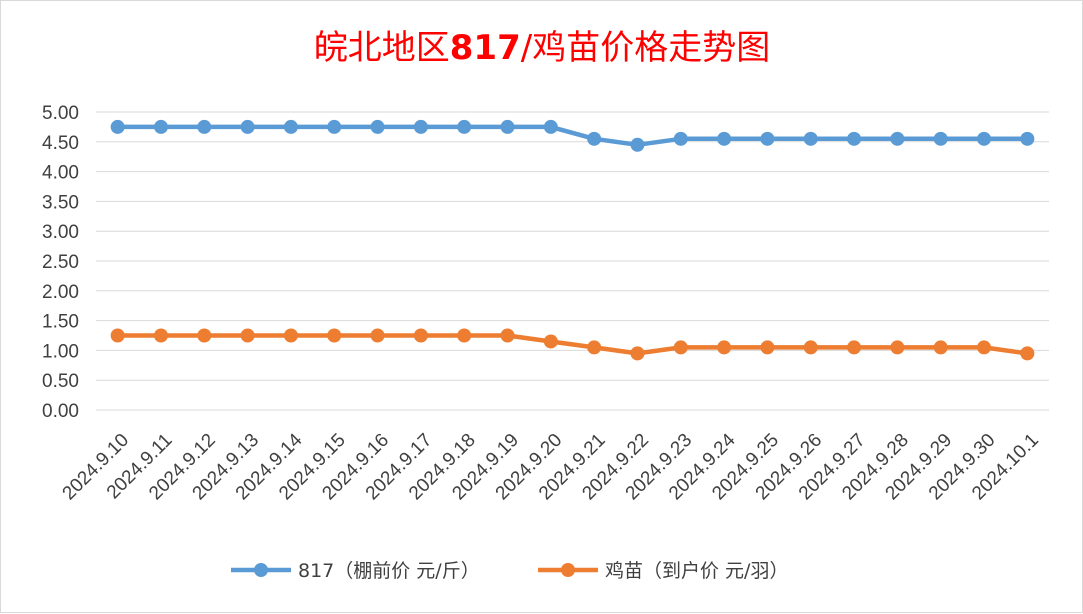 This screenshot has height=614, width=1083. Describe the element at coordinates (60, 143) in the screenshot. I see `y-tick-label: 4.50` at that location.